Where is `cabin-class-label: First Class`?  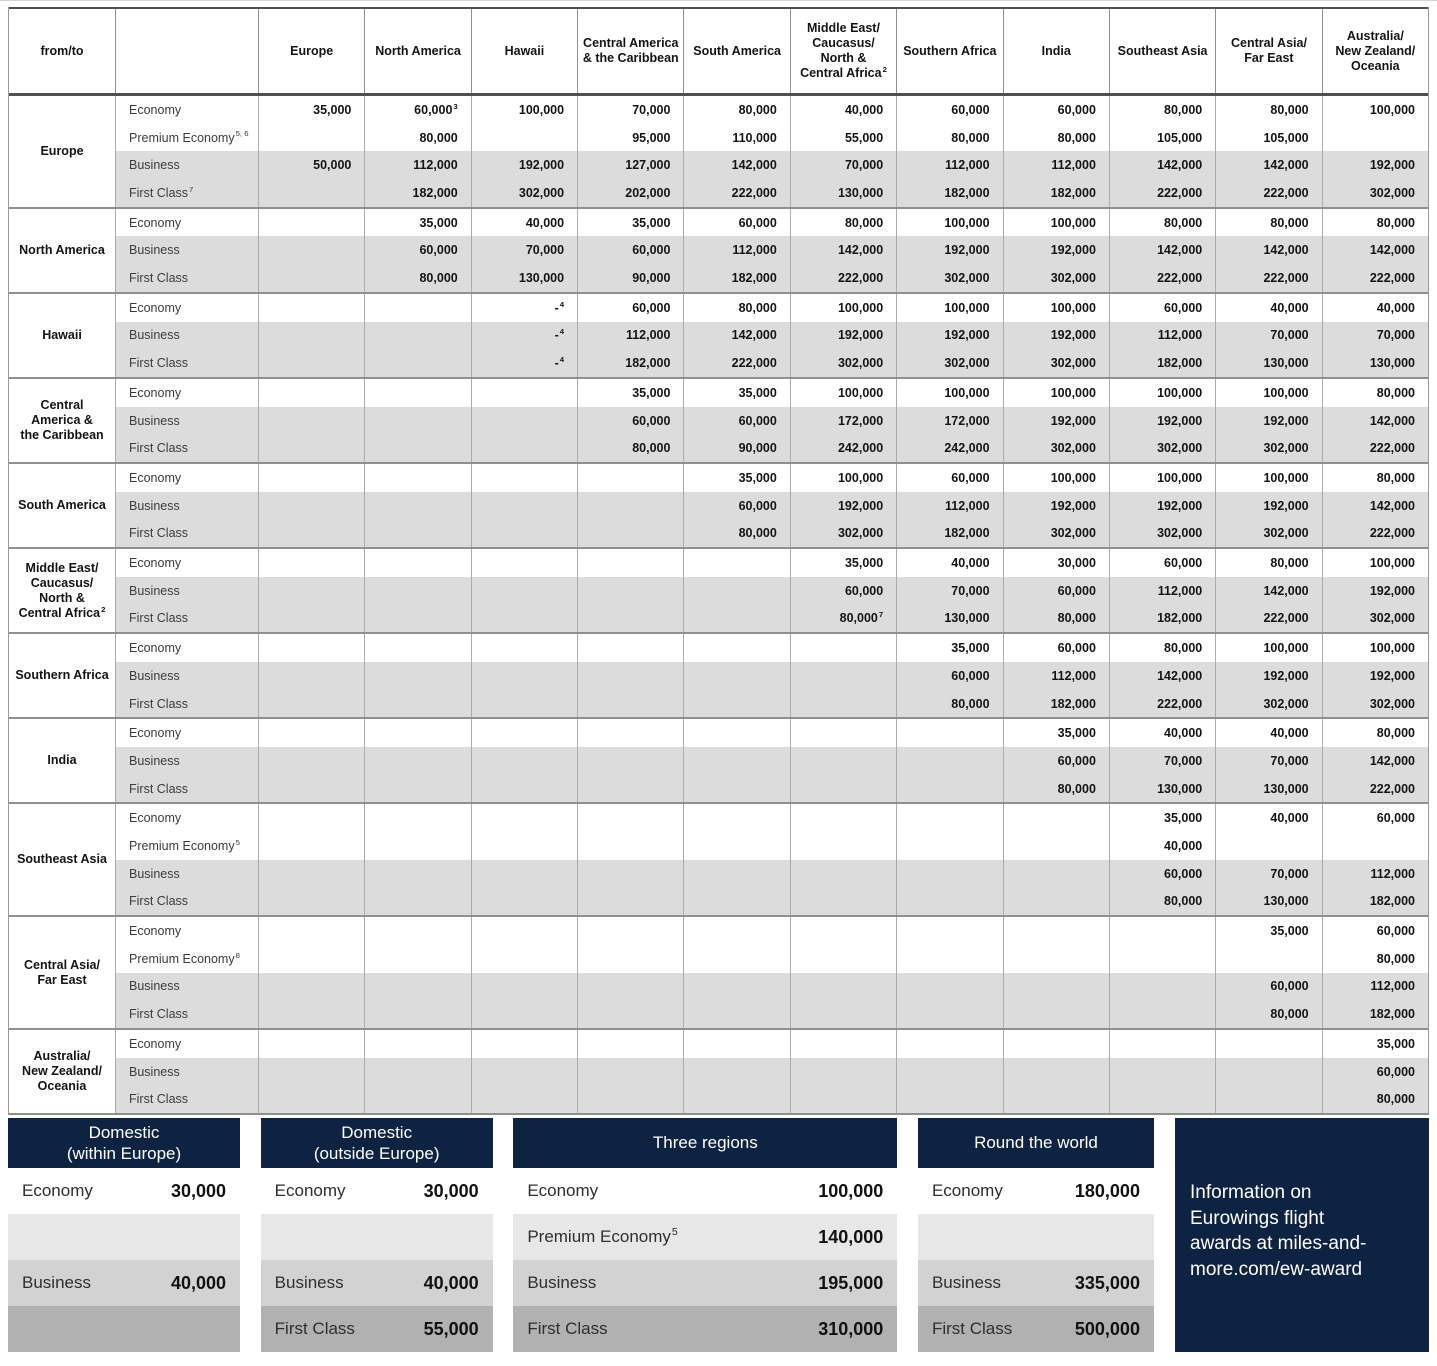 cabin-class-label: First Class is located at coordinates (186, 788).